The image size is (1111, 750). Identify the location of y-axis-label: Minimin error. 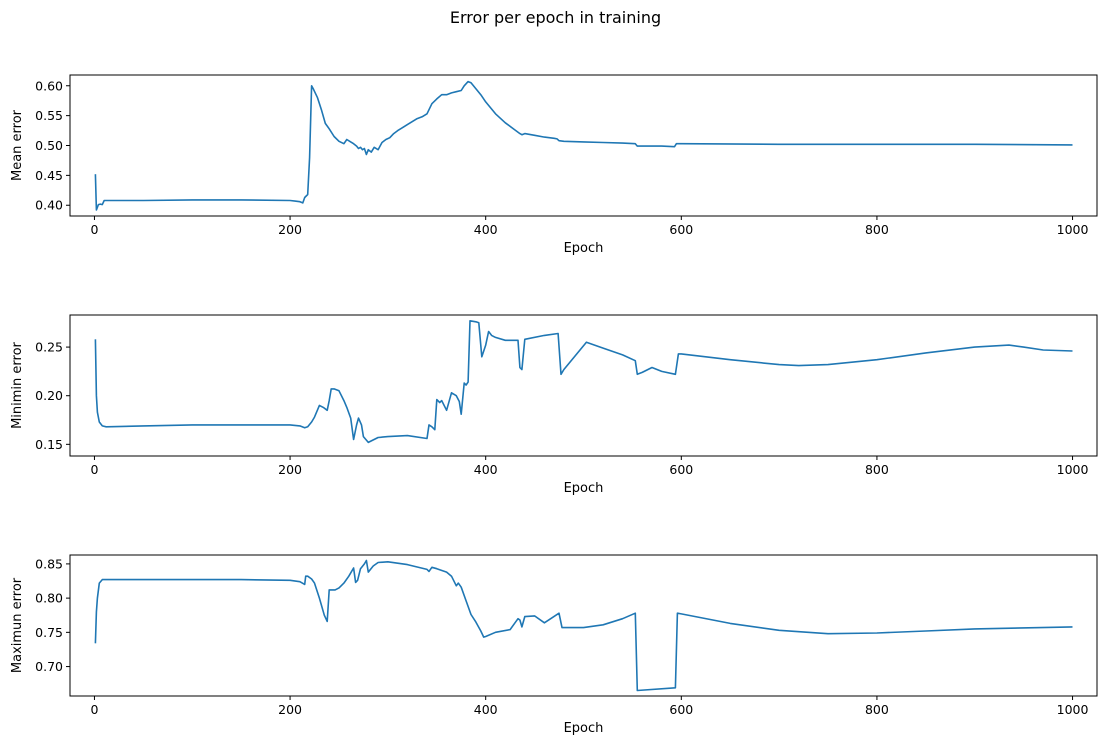
(17, 384).